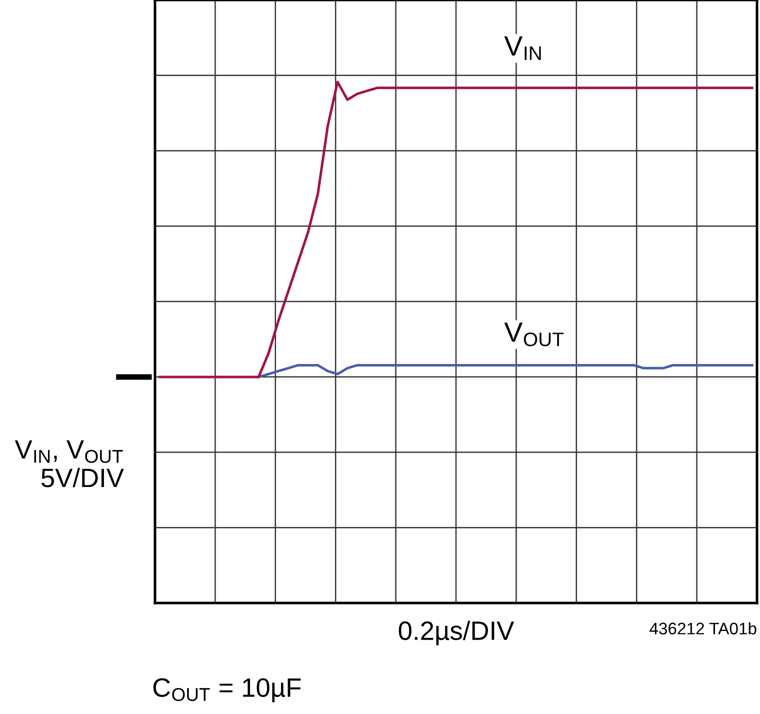 The height and width of the screenshot is (714, 760). Describe the element at coordinates (227, 690) in the screenshot. I see `text: C$_{OUT}$ = 10µF` at that location.